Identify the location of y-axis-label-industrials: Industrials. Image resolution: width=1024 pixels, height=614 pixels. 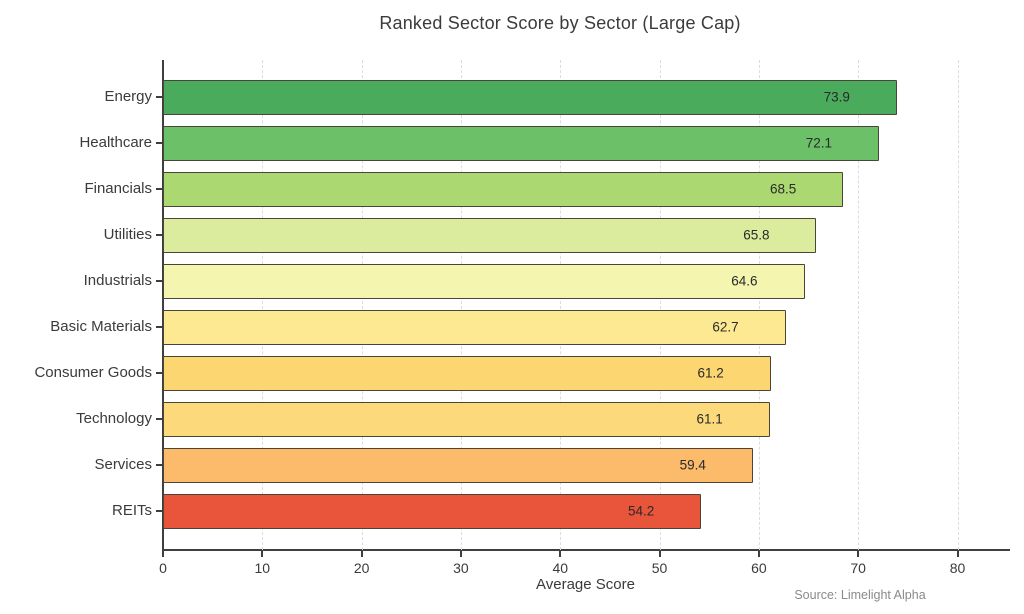
(117, 280).